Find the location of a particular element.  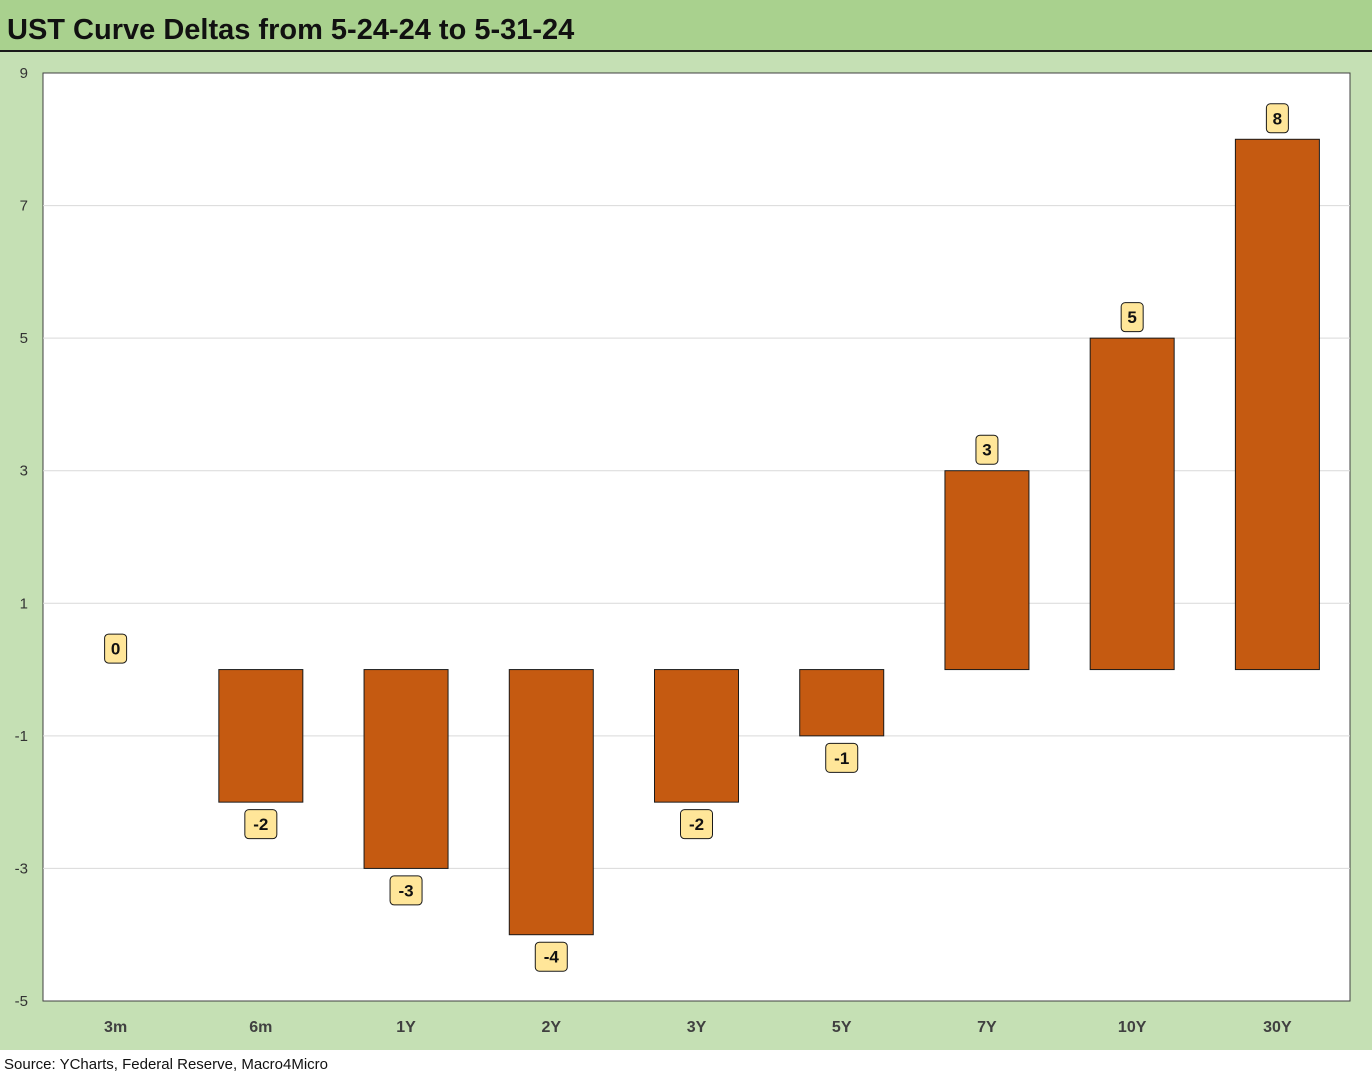

y-tick-label: 7 is located at coordinates (24, 206).